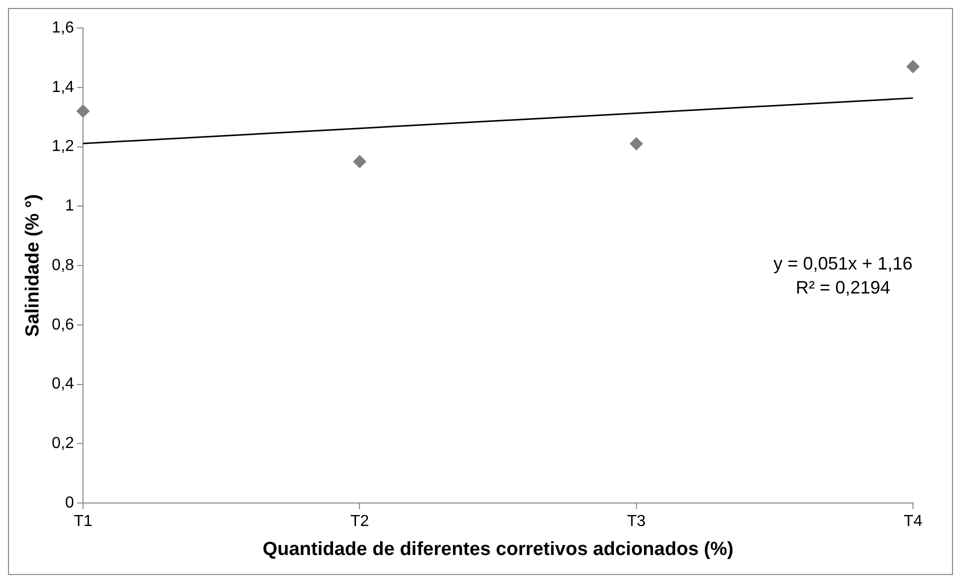  I want to click on y-tick-label: 1,2, so click(63, 147).